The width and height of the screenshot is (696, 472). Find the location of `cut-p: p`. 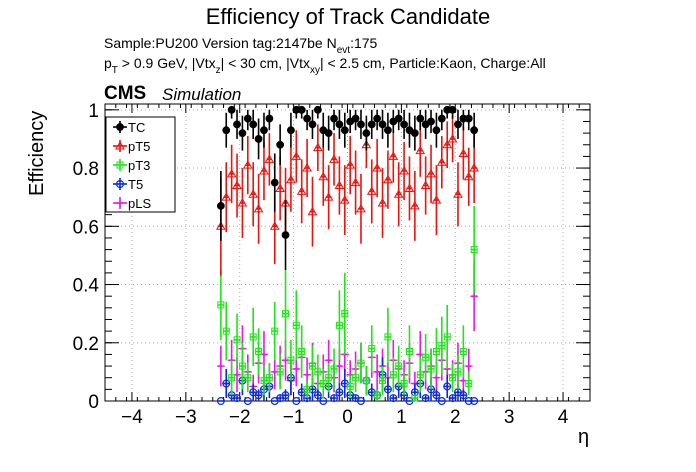

cut-p: p is located at coordinates (108, 63).